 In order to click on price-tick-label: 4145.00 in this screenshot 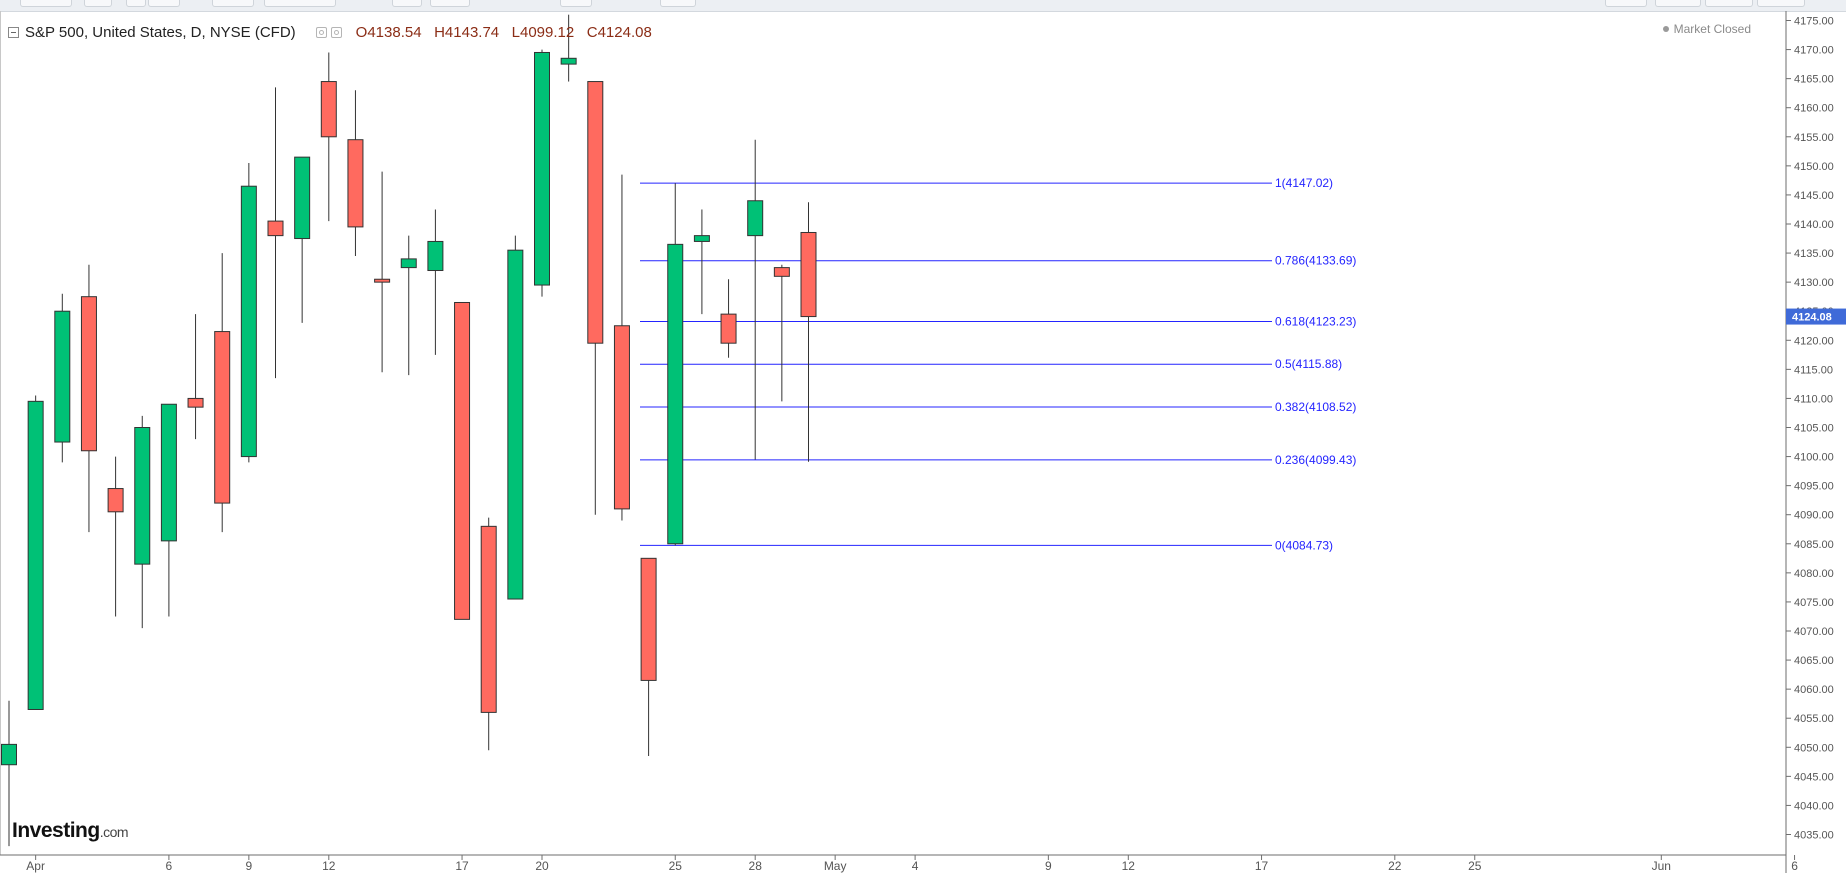, I will do `click(1814, 196)`.